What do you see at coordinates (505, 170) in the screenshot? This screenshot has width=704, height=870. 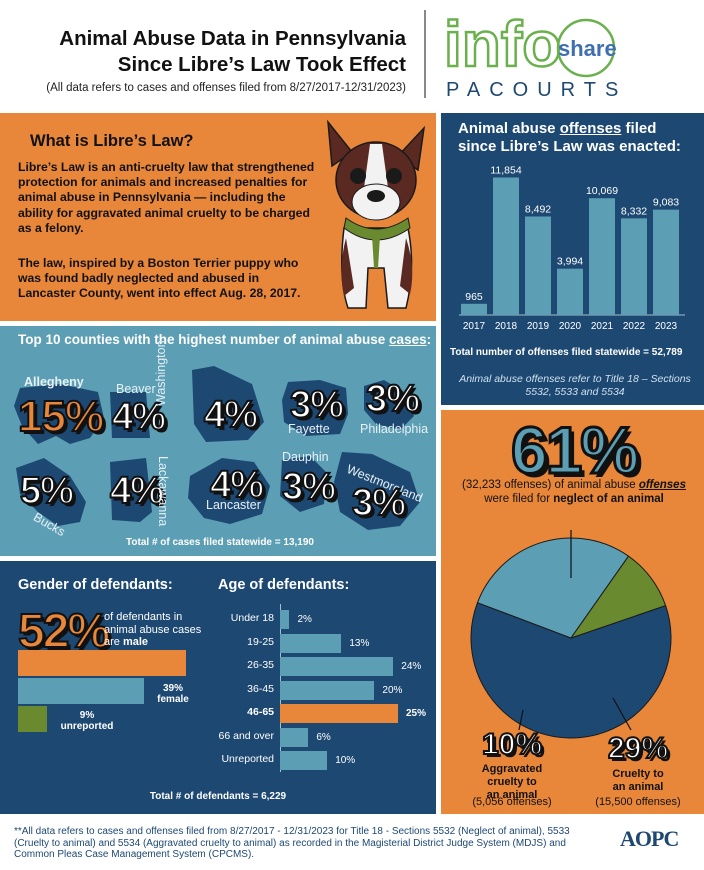 I see `offenses-value-label-2018: 11,854` at bounding box center [505, 170].